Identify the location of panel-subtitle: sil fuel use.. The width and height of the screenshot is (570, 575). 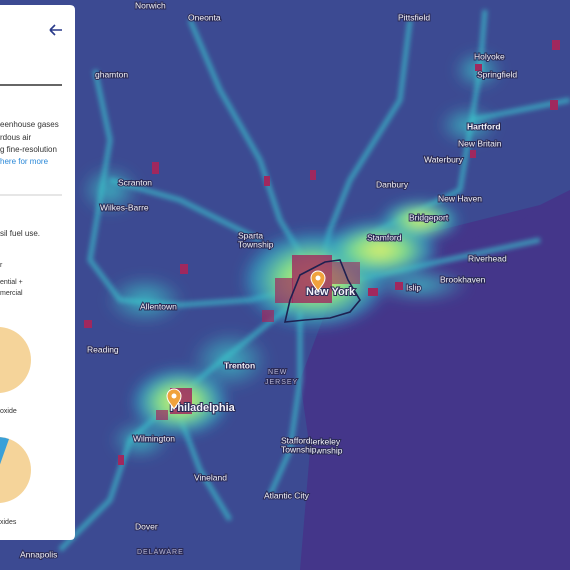
(20, 233).